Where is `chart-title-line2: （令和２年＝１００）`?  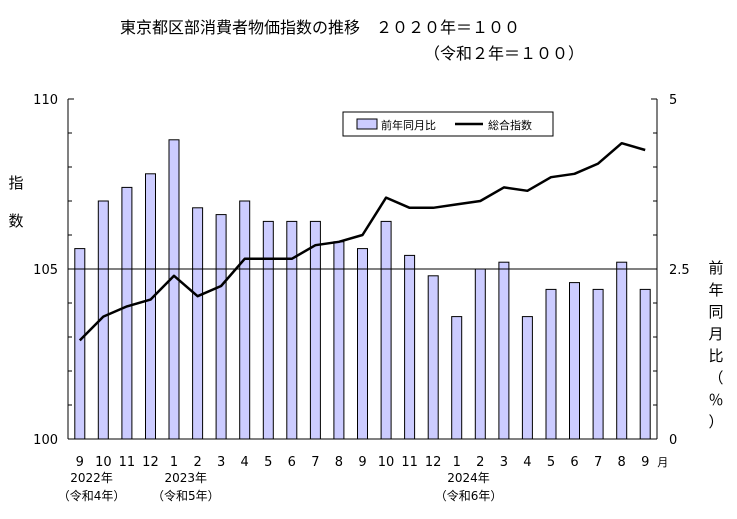
chart-title-line2: （令和２年＝１００） is located at coordinates (504, 53).